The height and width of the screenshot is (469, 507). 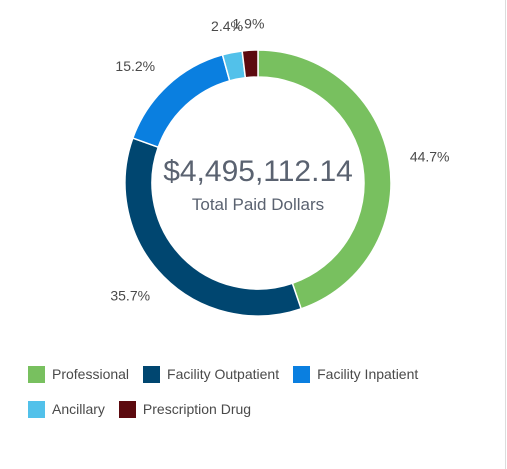 I want to click on legend-item-professional: Professional, so click(x=79, y=374).